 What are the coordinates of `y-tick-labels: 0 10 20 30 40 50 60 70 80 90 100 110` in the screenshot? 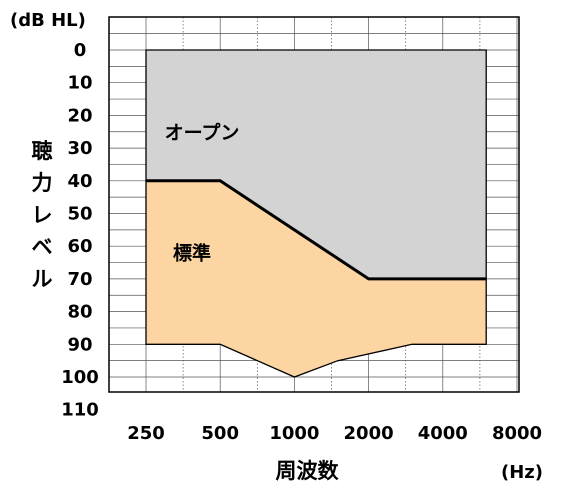 It's located at (80, 230).